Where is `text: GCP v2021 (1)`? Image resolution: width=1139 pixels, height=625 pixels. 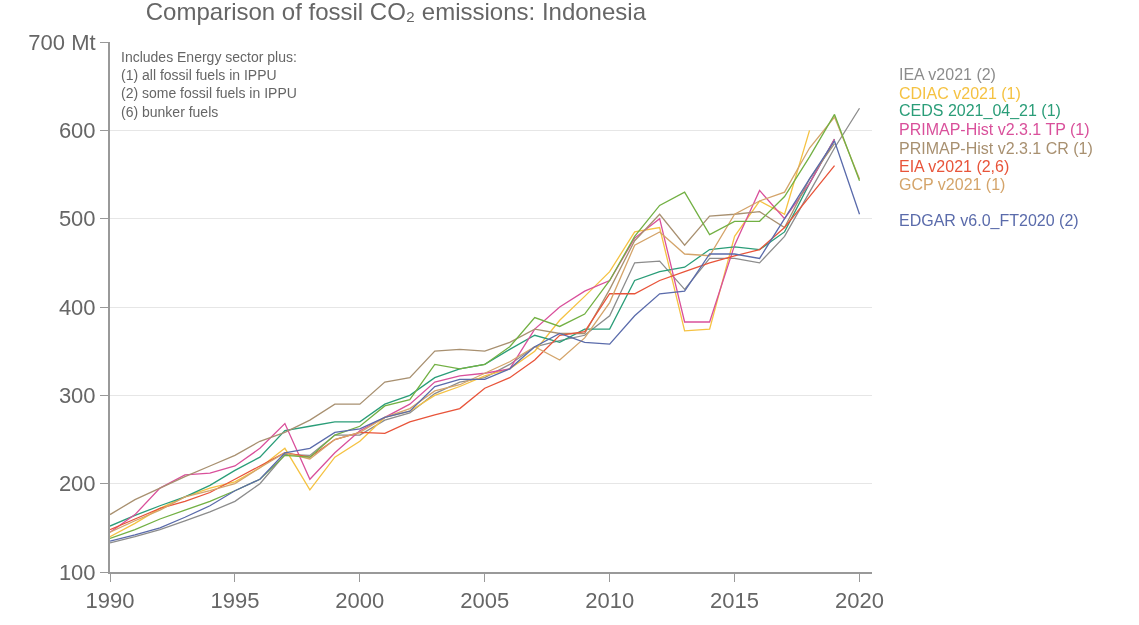
text: GCP v2021 (1) is located at coordinates (952, 184).